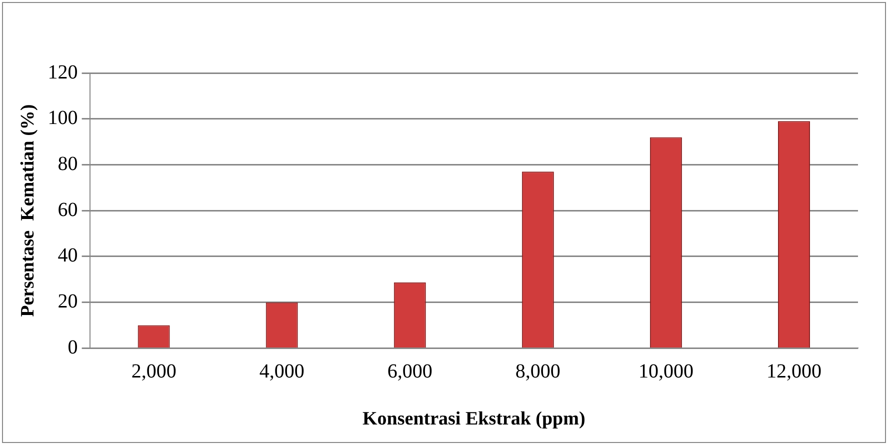 The image size is (890, 447). What do you see at coordinates (537, 371) in the screenshot?
I see `x-tick-label: 8,000` at bounding box center [537, 371].